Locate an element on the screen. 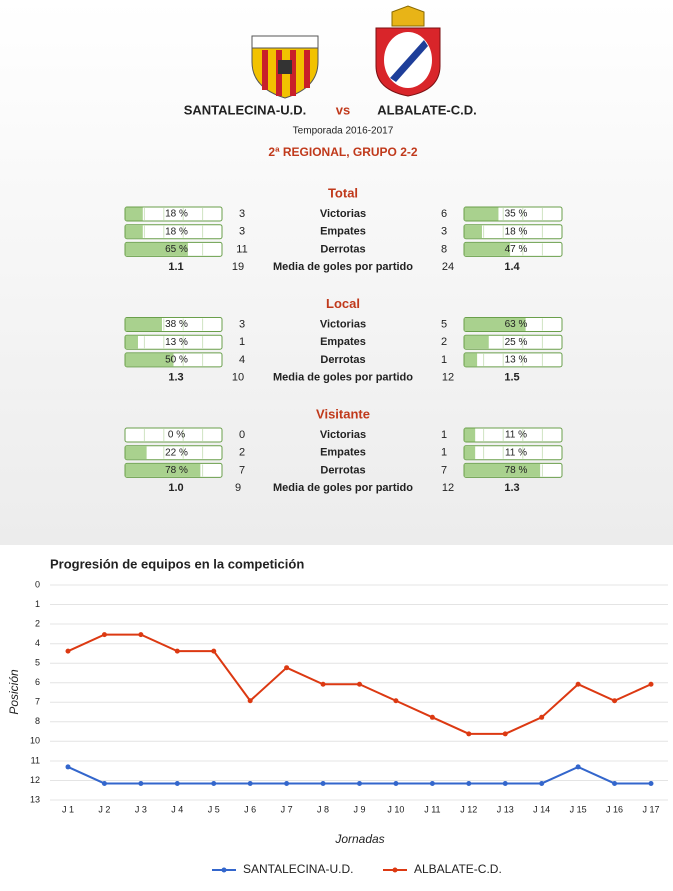 Image resolution: width=673 pixels, height=891 pixels. home-logo is located at coordinates (285, 67).